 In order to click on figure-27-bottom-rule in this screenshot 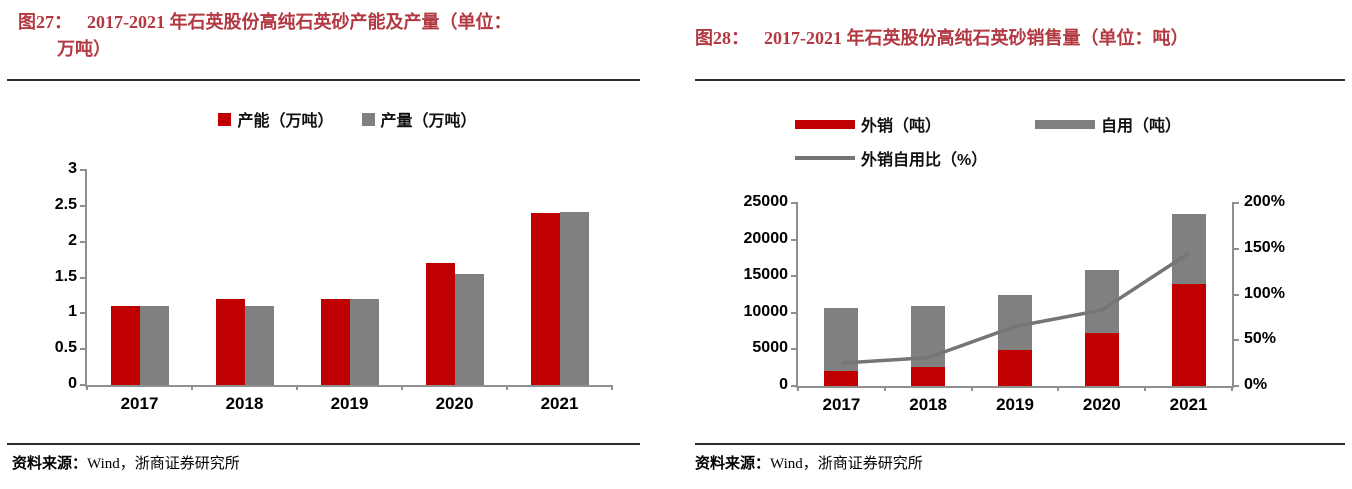, I will do `click(323, 444)`.